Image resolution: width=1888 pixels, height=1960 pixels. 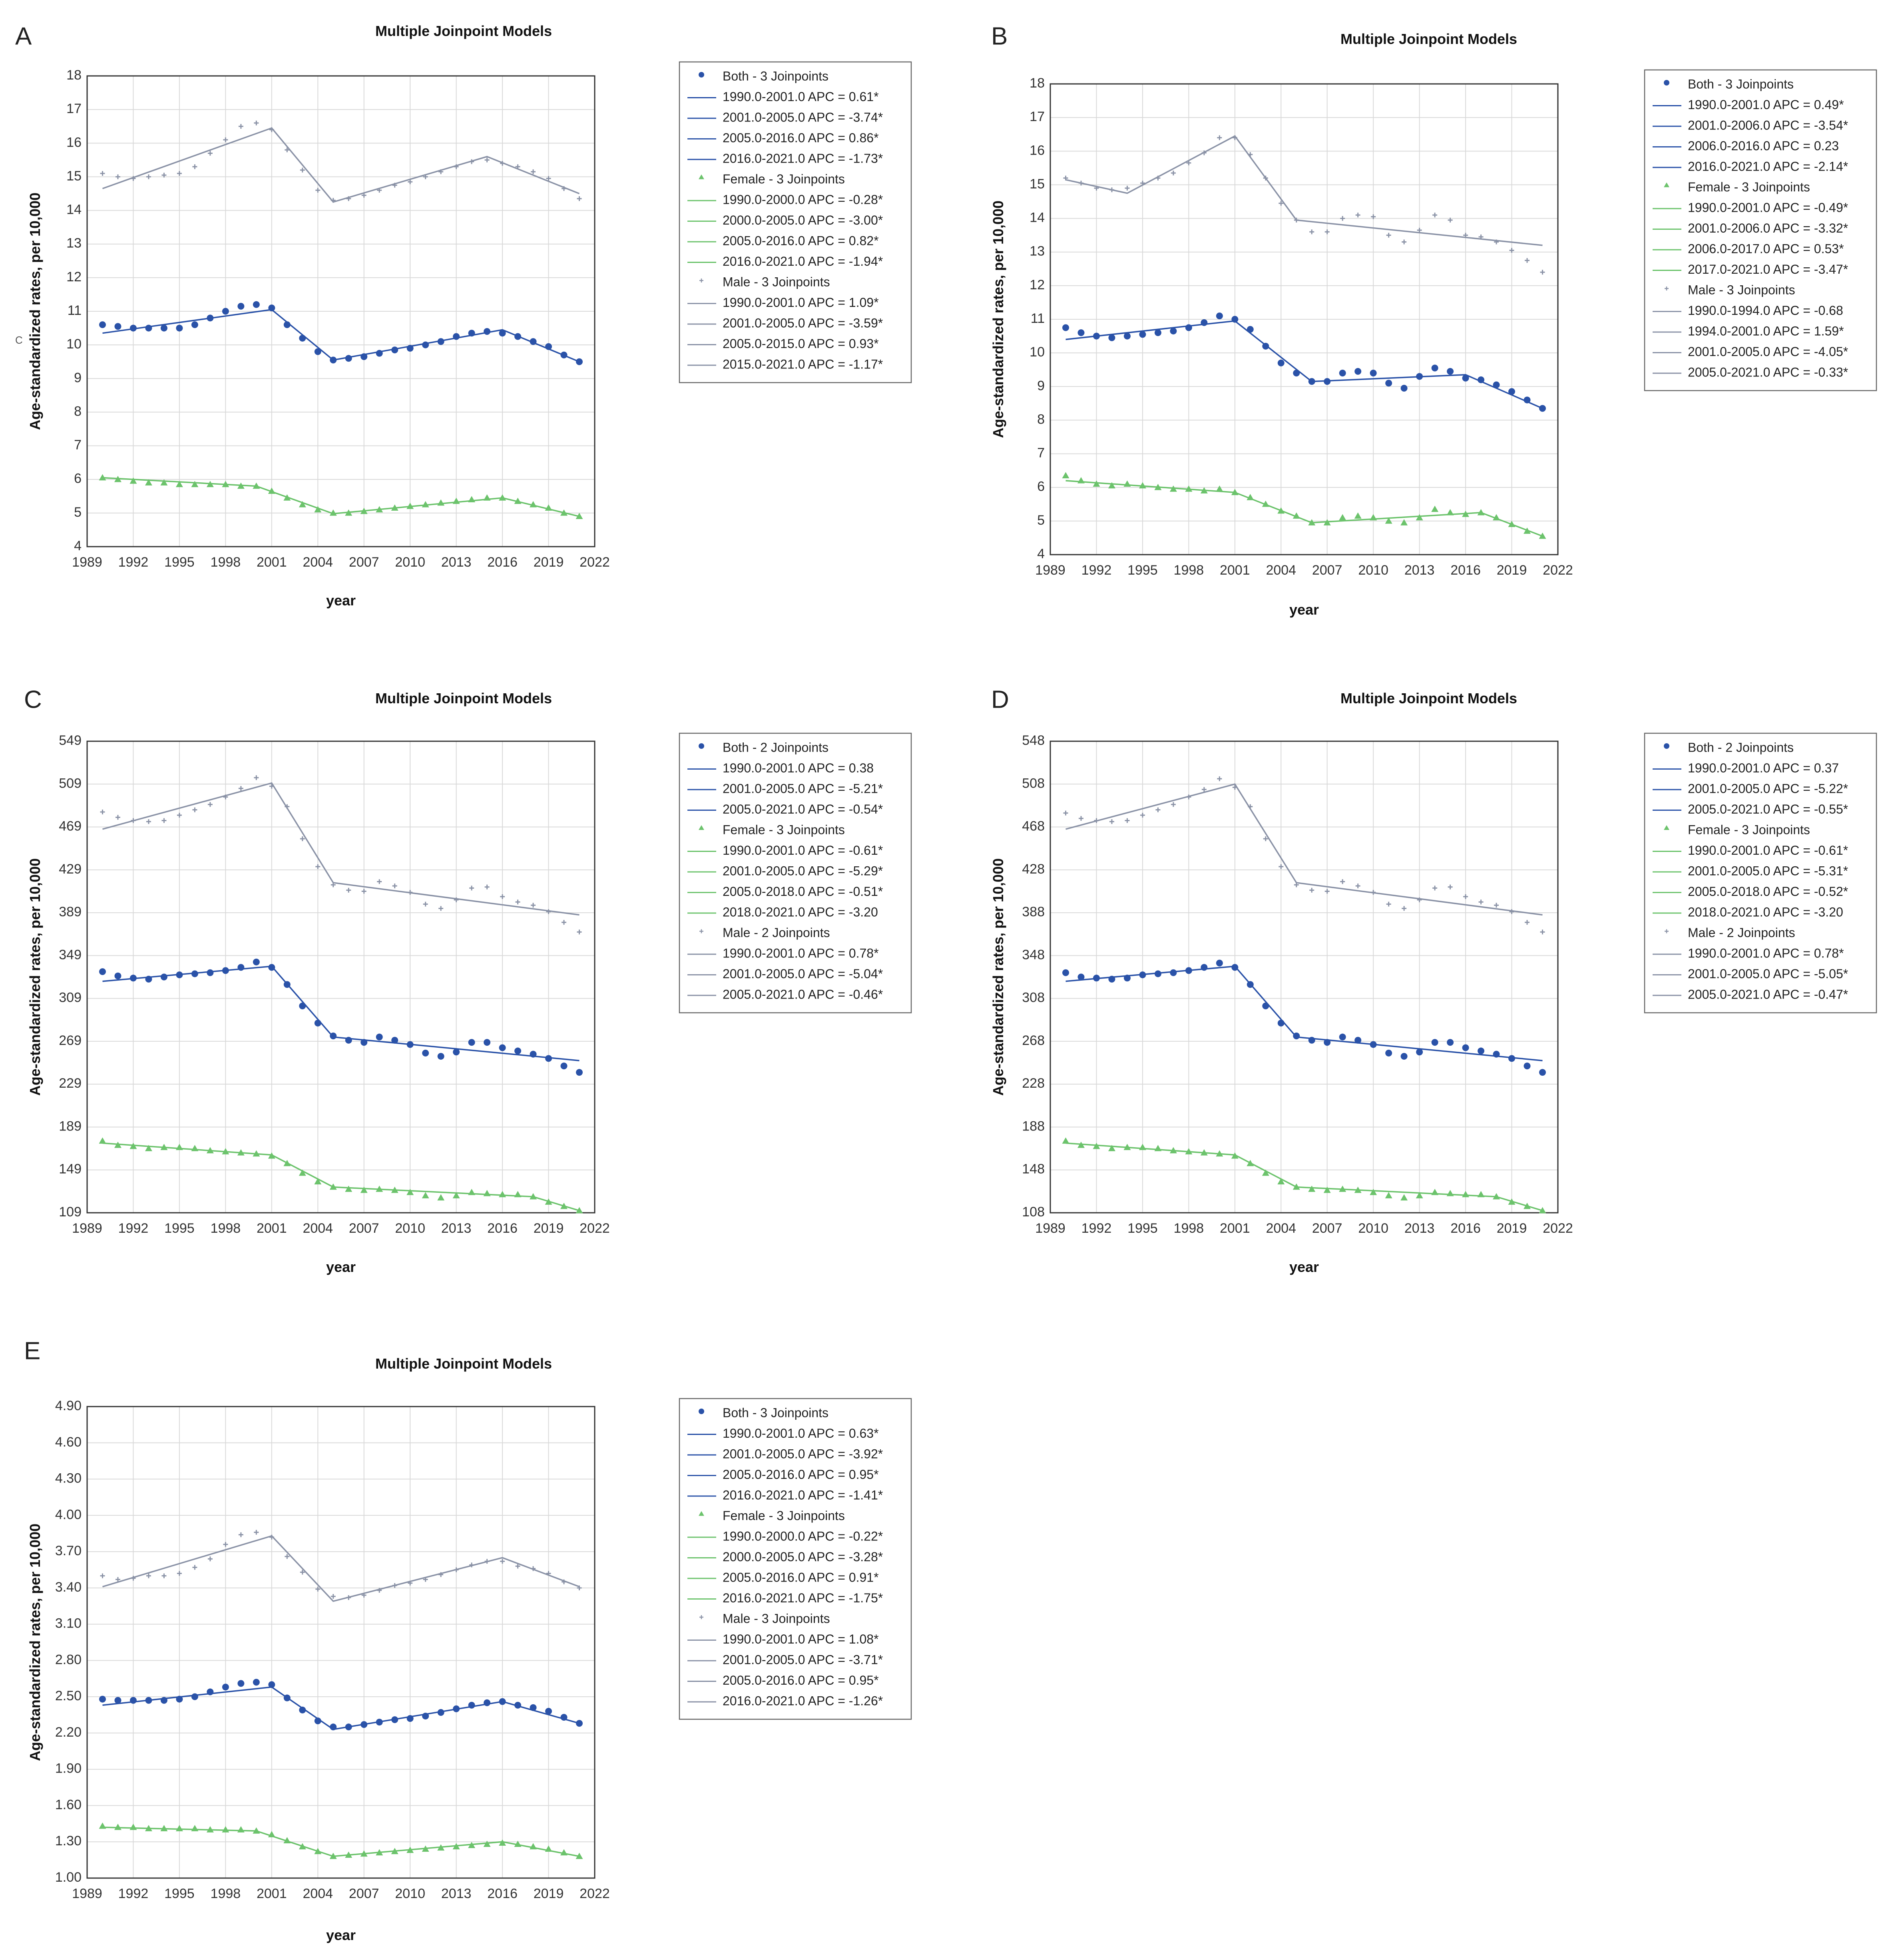 I want to click on legend-segment-label: 2015.0-2021.0 APC = -1.17*, so click(x=803, y=364).